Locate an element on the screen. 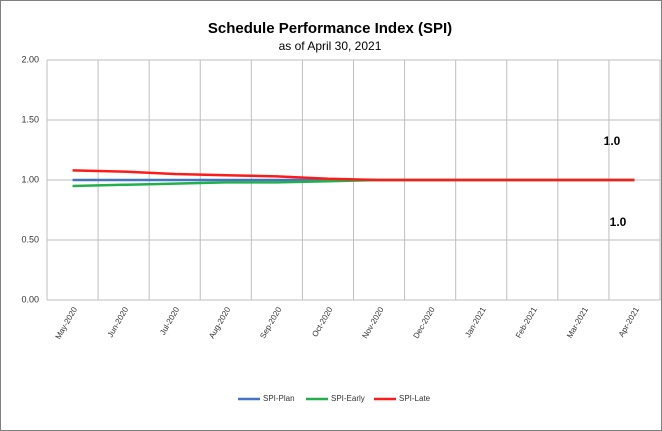  chart-subtitle: as of April 30, 2021 is located at coordinates (330, 46).